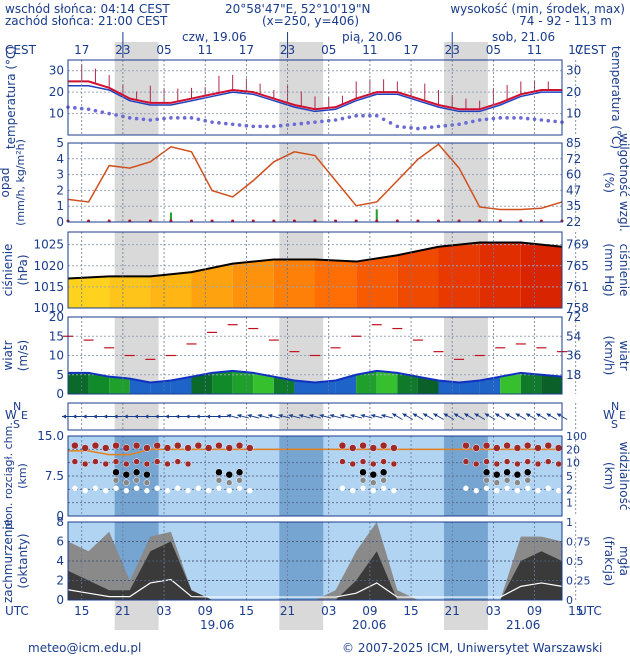 The height and width of the screenshot is (660, 630). What do you see at coordinates (534, 50) in the screenshot?
I see `cest-tick-11: 11` at bounding box center [534, 50].